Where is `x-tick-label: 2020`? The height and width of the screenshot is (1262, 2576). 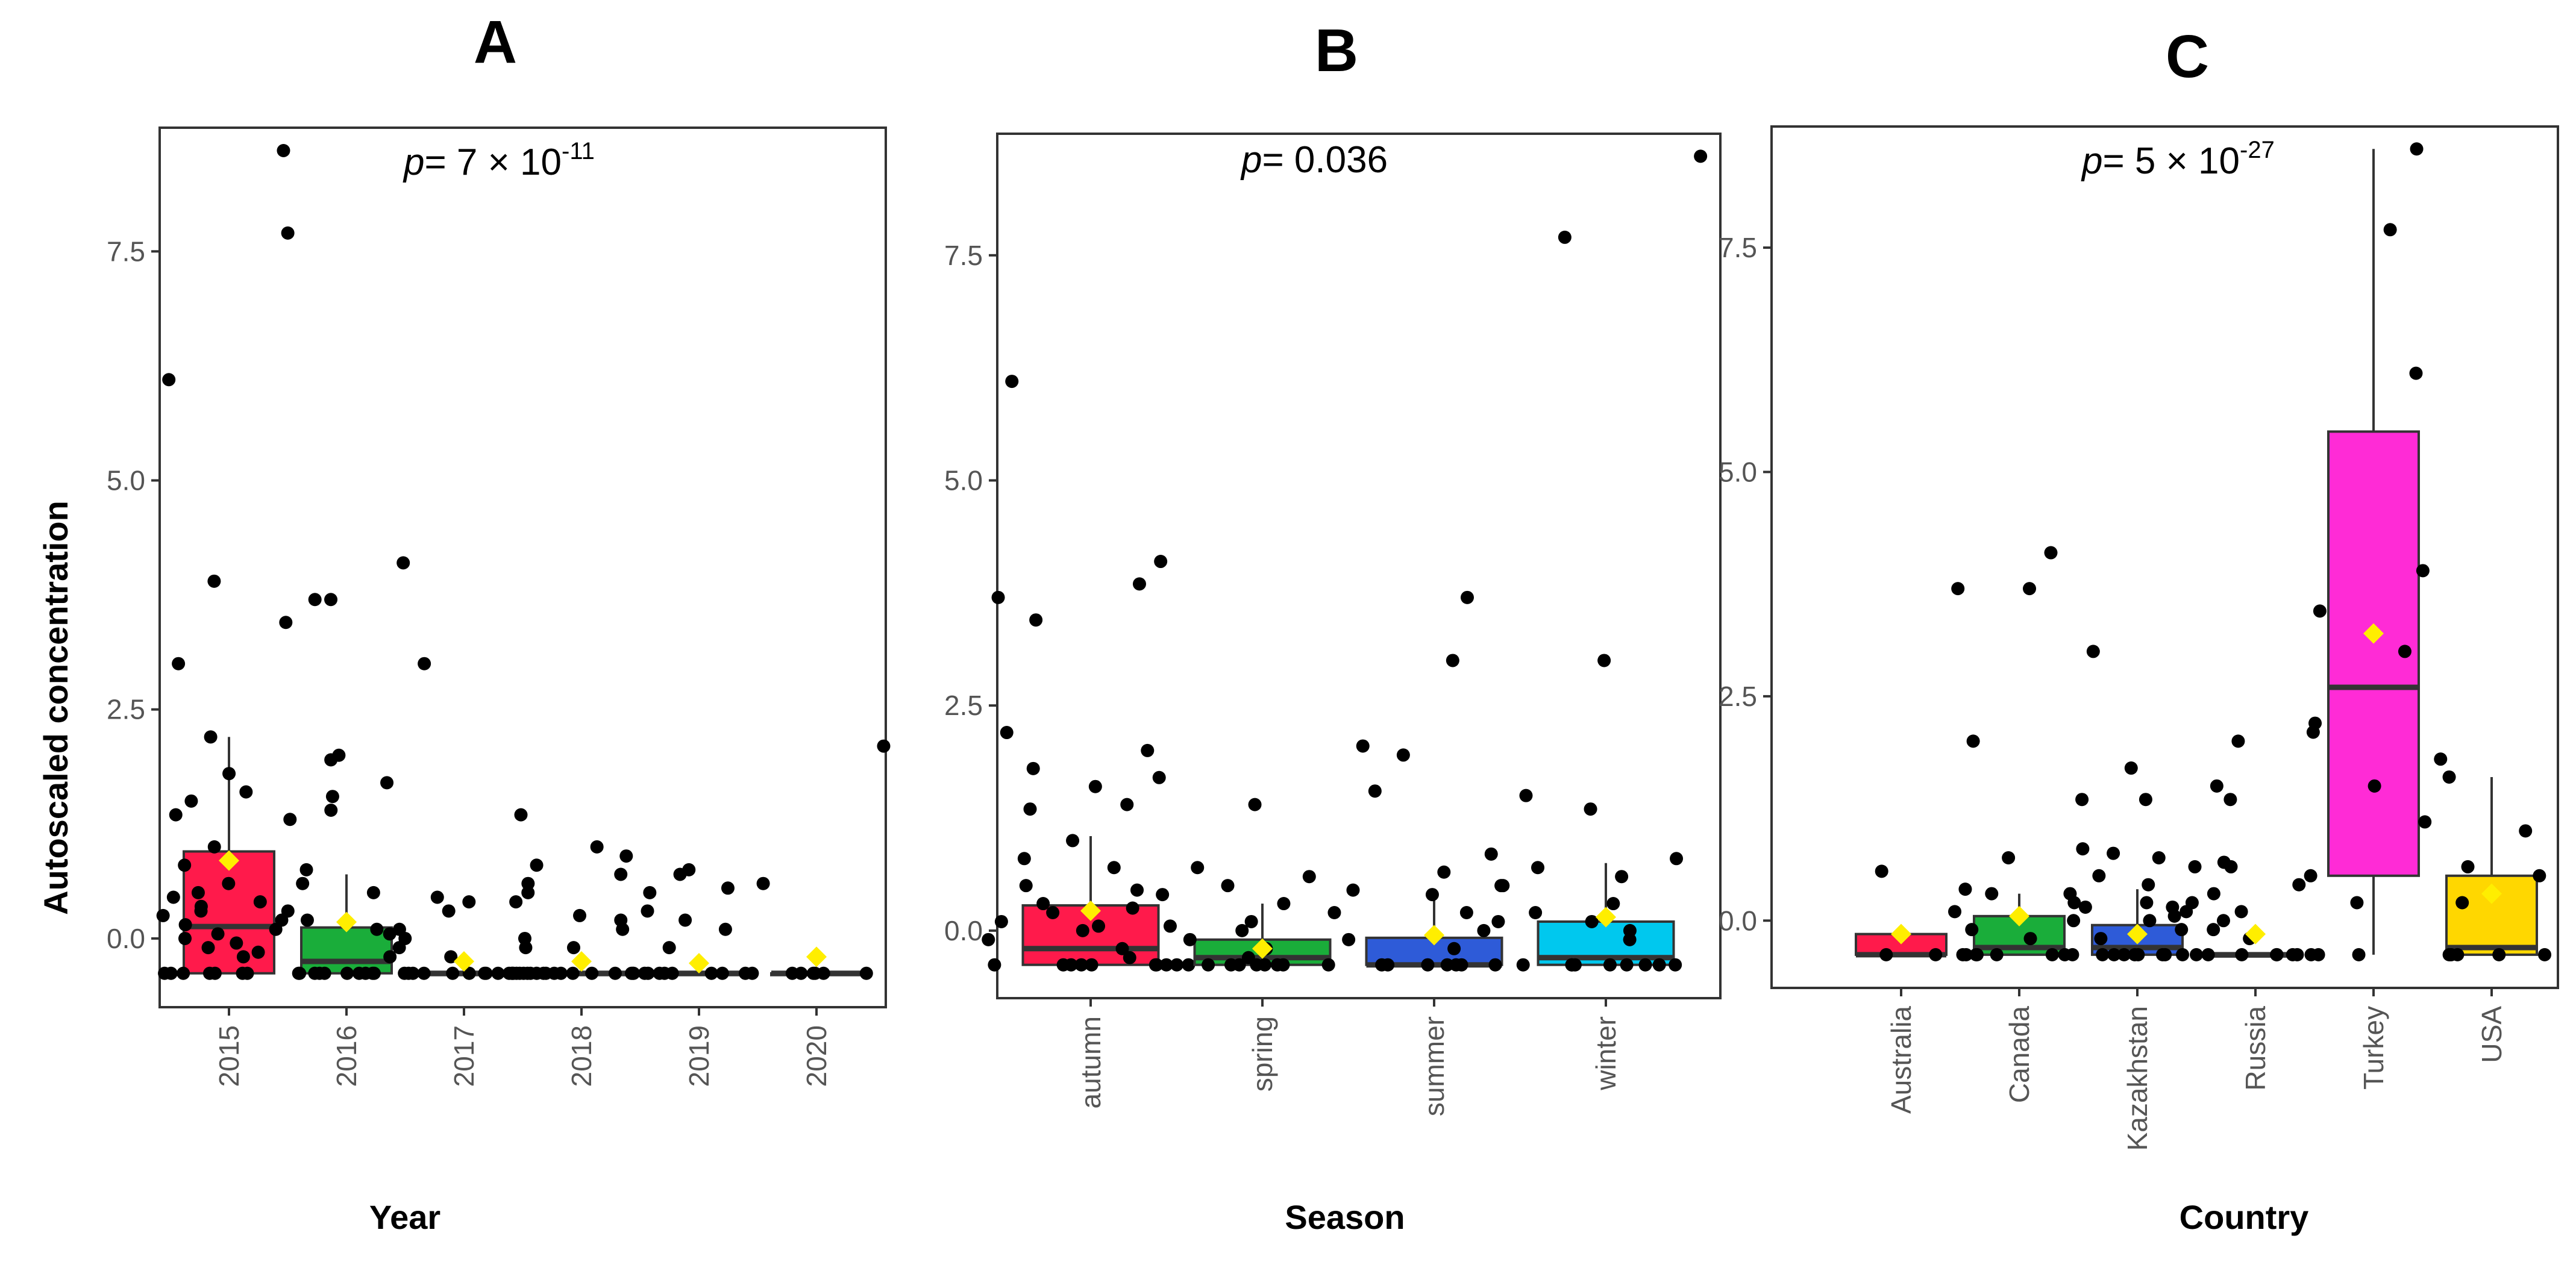 x-tick-label: 2020 is located at coordinates (816, 1056).